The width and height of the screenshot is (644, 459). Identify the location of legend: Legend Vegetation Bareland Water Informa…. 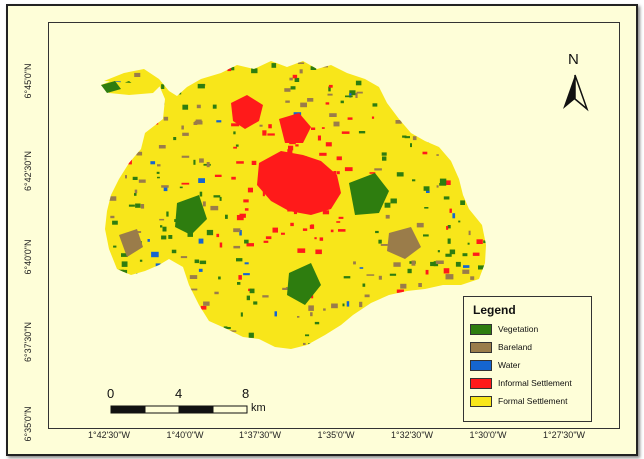
(527, 359).